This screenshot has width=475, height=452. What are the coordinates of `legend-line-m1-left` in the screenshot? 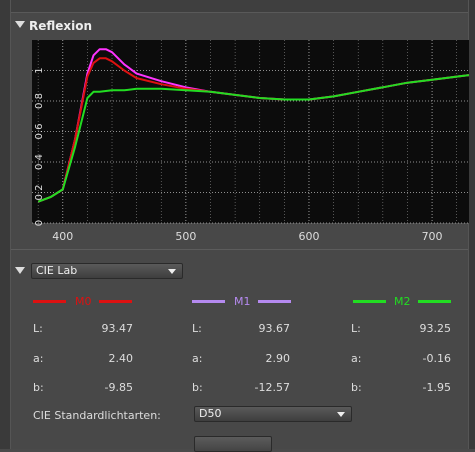 It's located at (208, 301).